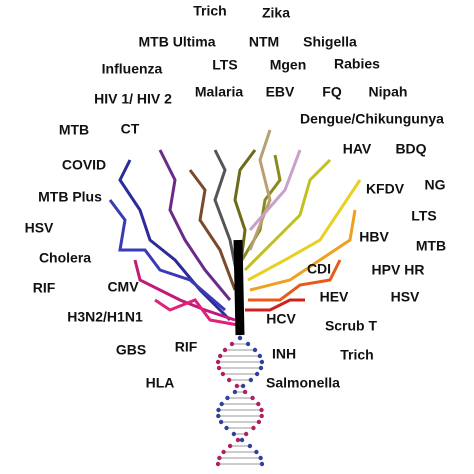  What do you see at coordinates (388, 92) in the screenshot?
I see `label: Nipah` at bounding box center [388, 92].